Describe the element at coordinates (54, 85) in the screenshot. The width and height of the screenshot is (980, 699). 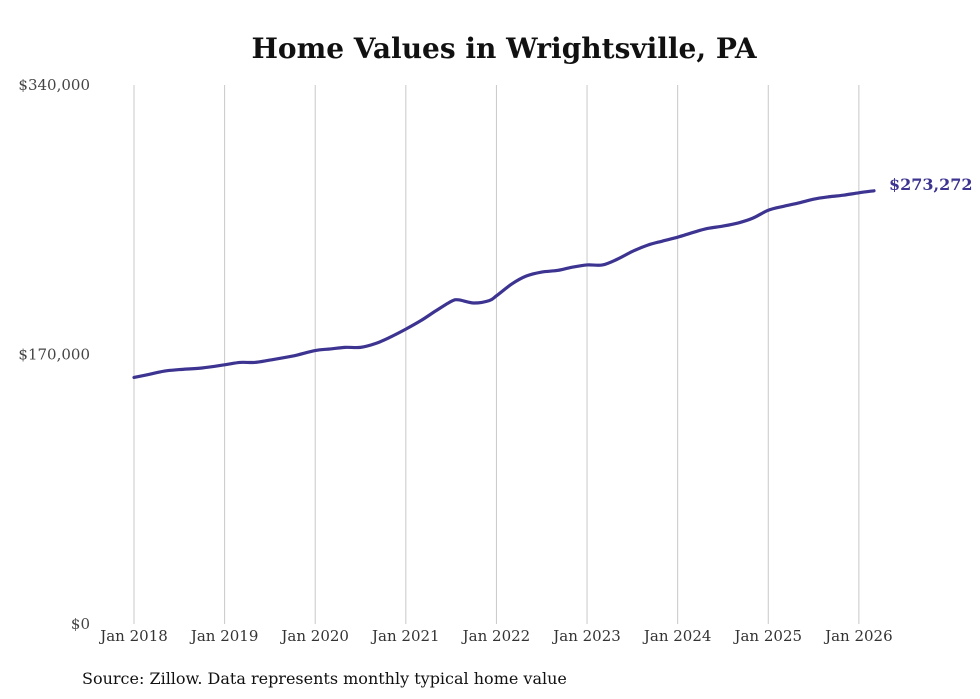
I see `y-tick-label: $340,000` at that location.